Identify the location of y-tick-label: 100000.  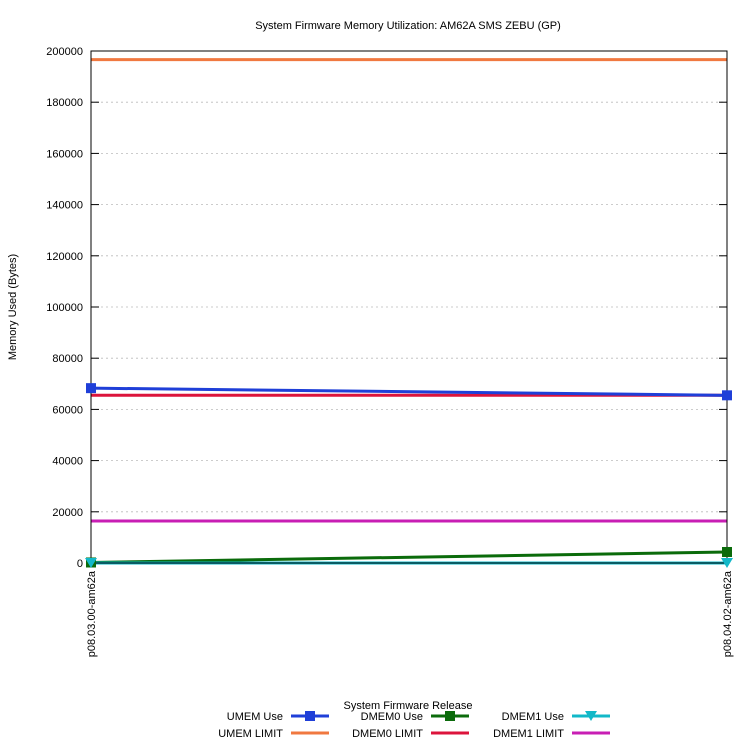
(64, 308).